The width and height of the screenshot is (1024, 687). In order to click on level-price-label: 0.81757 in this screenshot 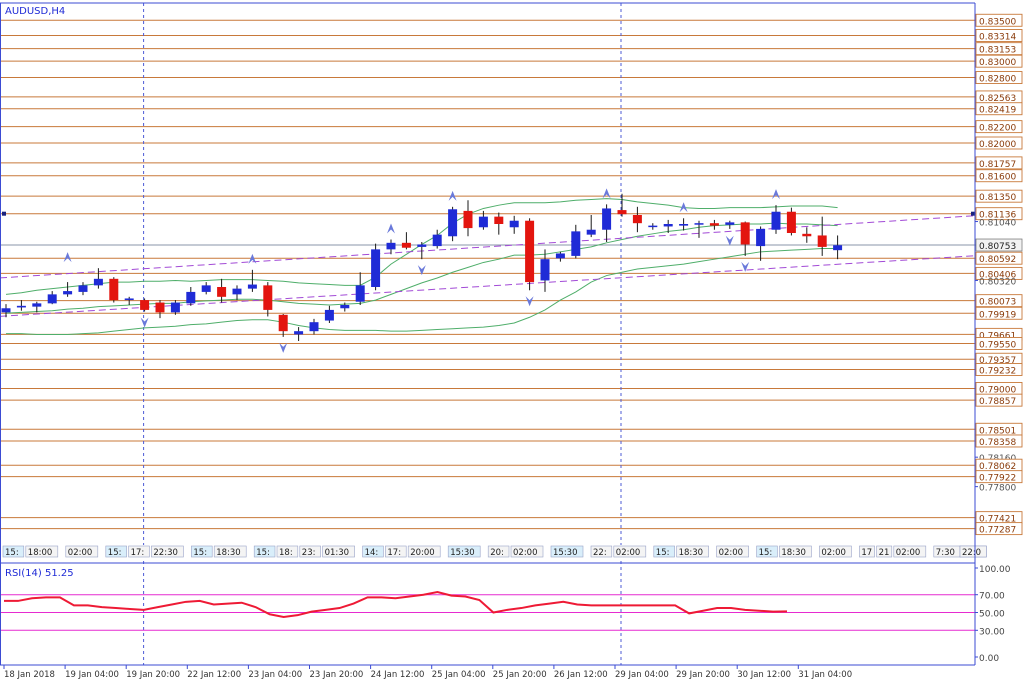, I will do `click(997, 165)`.